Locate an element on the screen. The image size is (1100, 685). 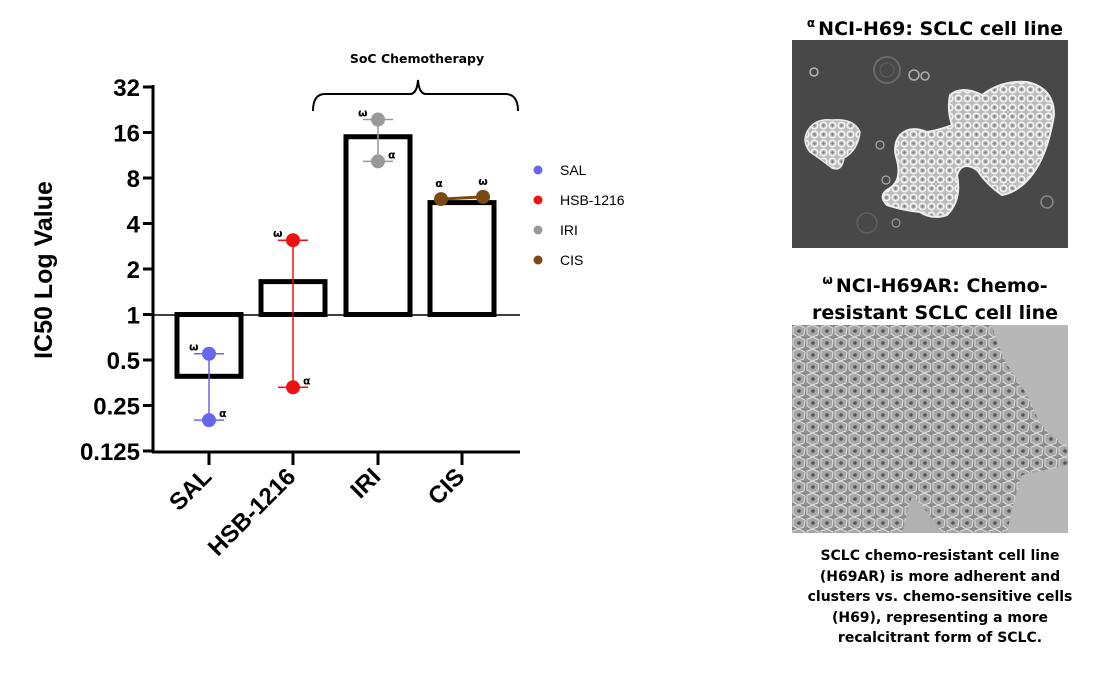
legend-label: CIS is located at coordinates (571, 260).